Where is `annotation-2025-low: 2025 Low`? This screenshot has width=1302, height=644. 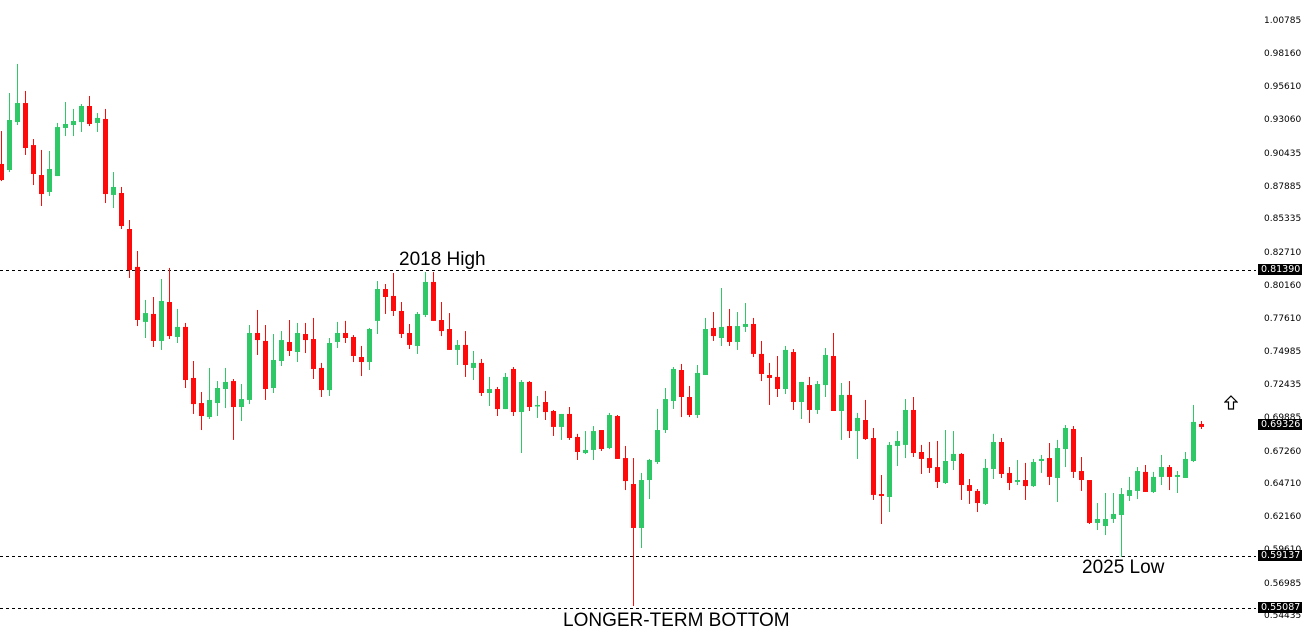
annotation-2025-low: 2025 Low is located at coordinates (1123, 567).